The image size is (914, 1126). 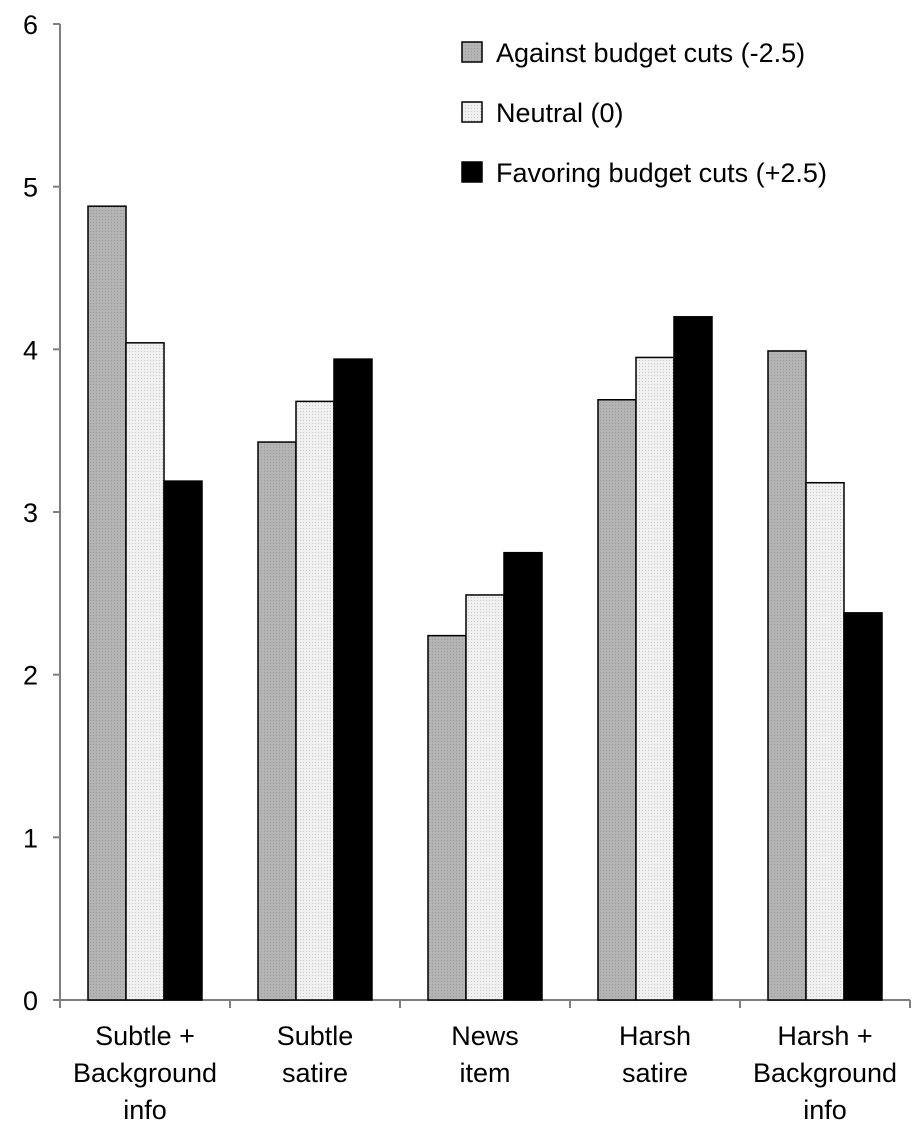 I want to click on y-tick-label: 2, so click(x=30, y=676).